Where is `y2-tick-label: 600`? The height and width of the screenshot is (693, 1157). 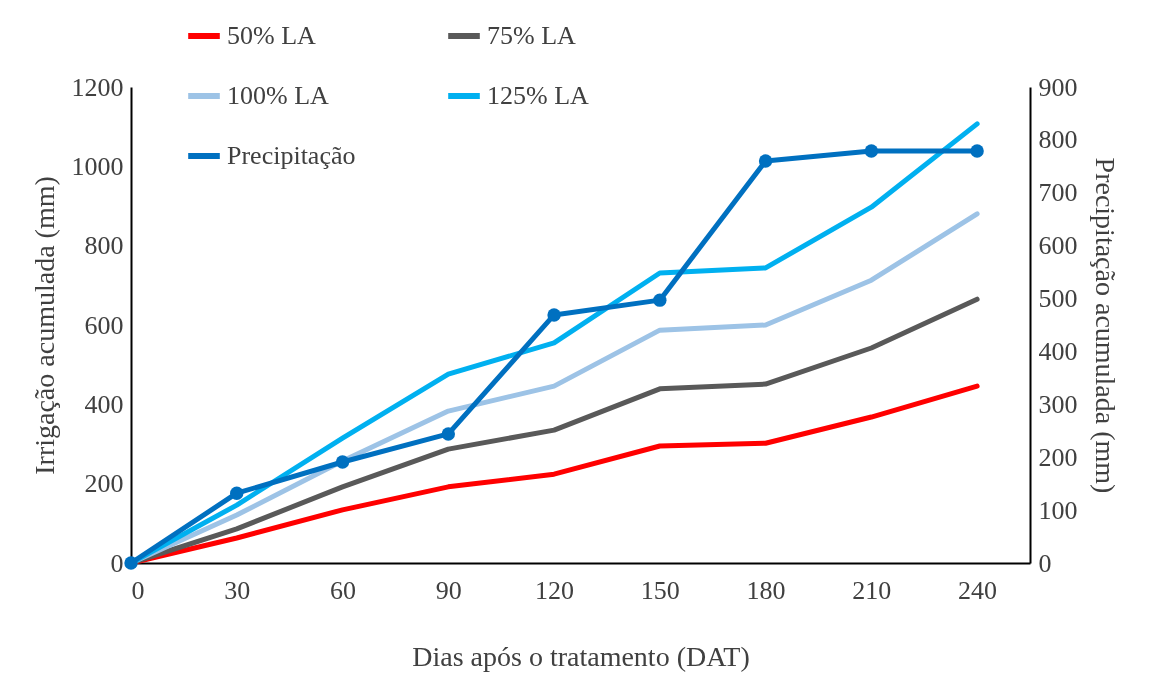 y2-tick-label: 600 is located at coordinates (1058, 246).